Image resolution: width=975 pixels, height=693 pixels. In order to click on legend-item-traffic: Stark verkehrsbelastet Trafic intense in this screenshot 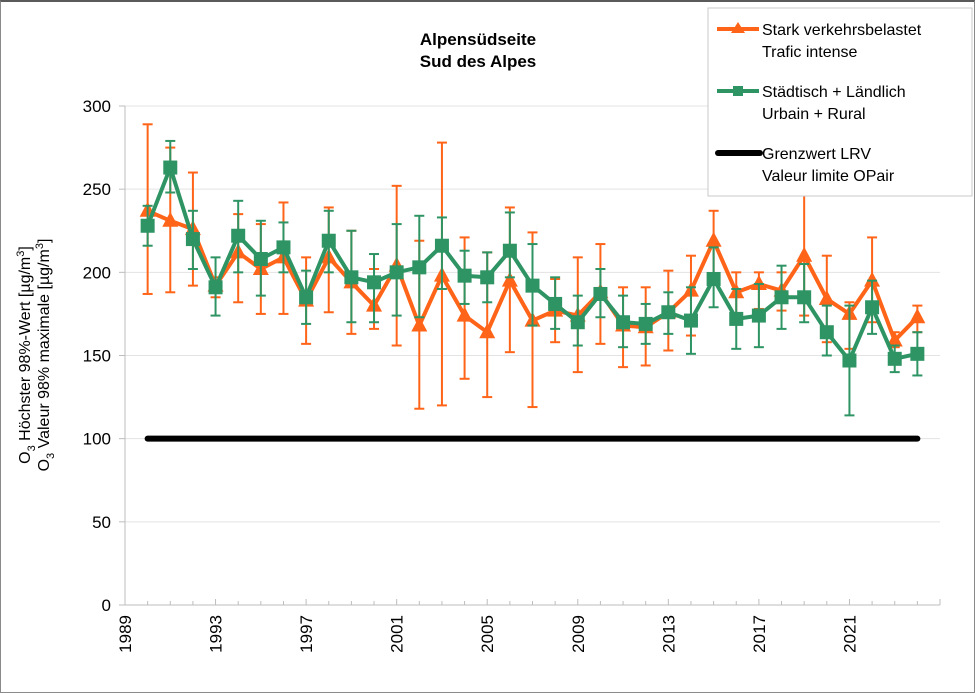, I will do `click(819, 41)`.